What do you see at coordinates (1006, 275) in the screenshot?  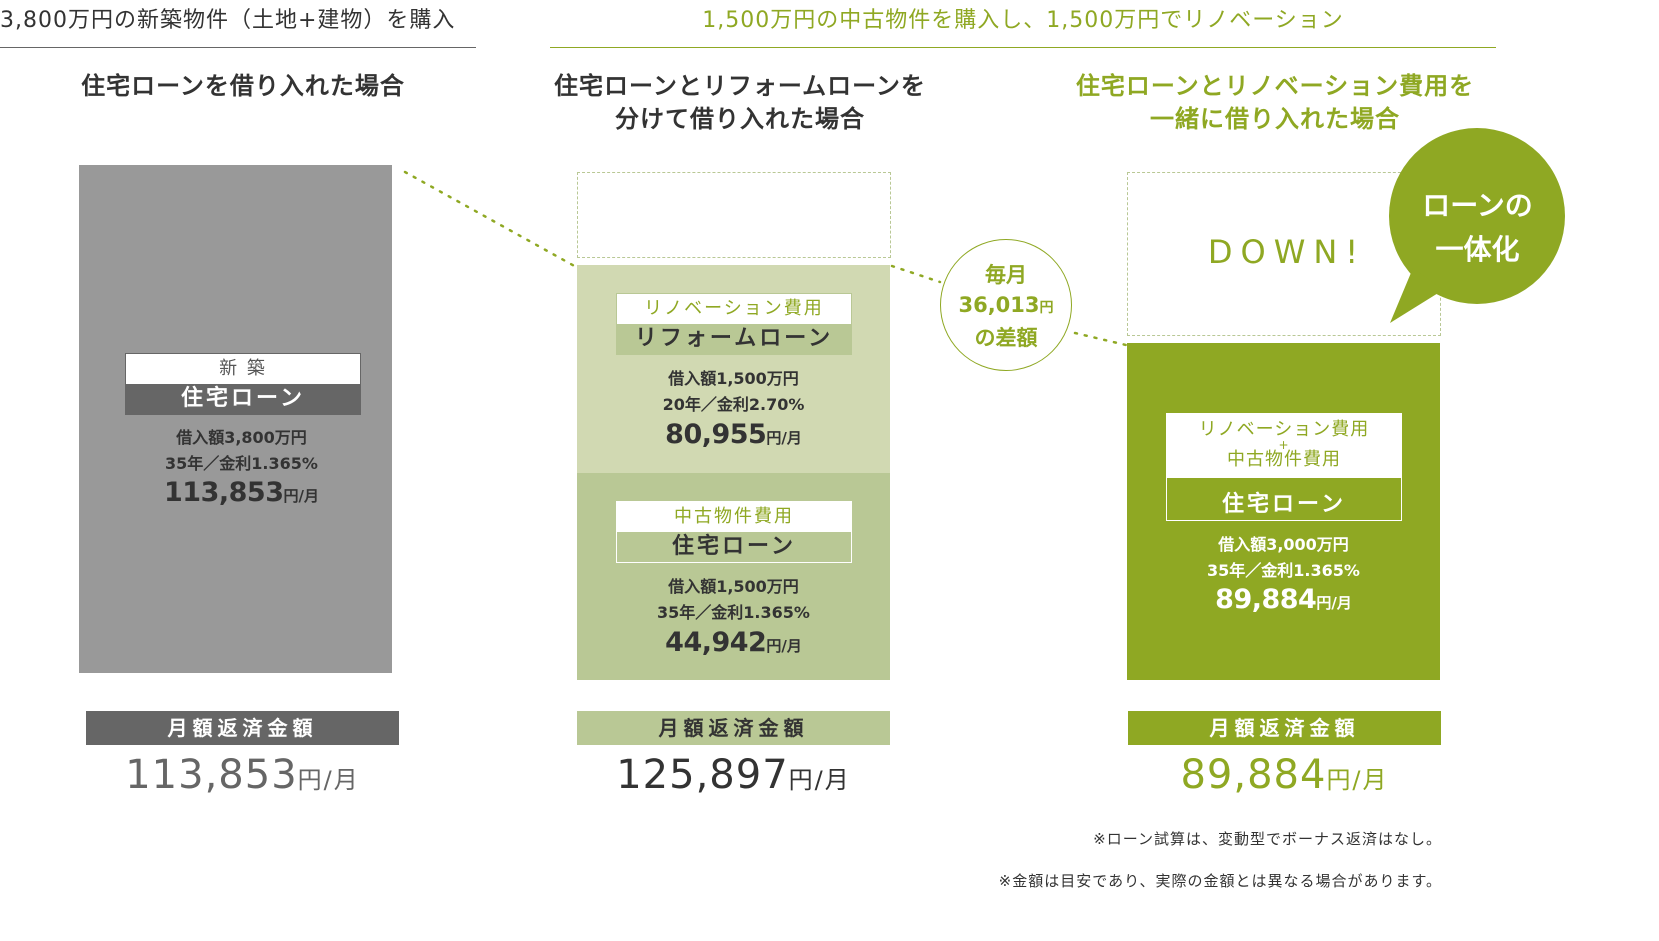 I see `difference-line1: 毎月` at bounding box center [1006, 275].